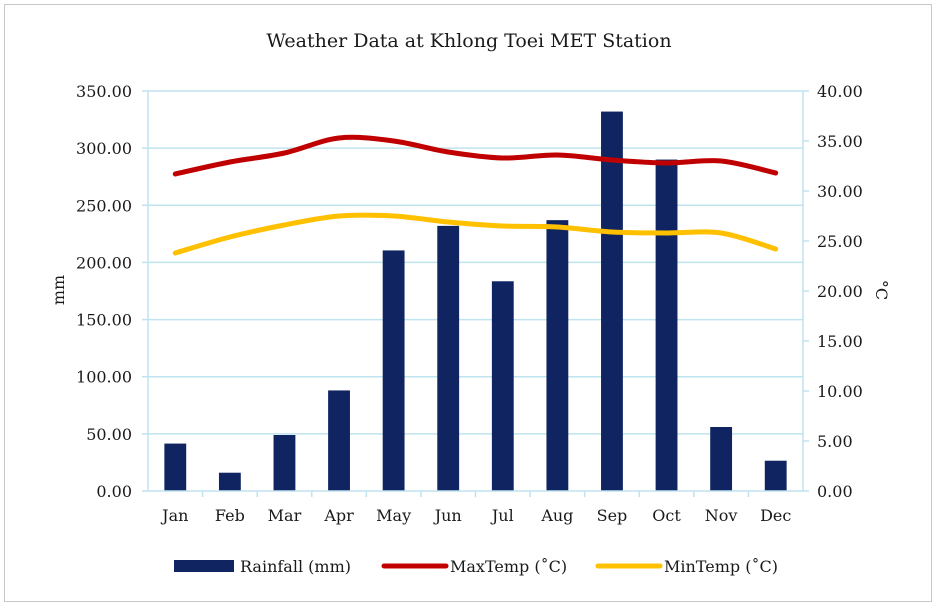 The image size is (938, 608). What do you see at coordinates (721, 515) in the screenshot?
I see `x-tick-label: Nov` at bounding box center [721, 515].